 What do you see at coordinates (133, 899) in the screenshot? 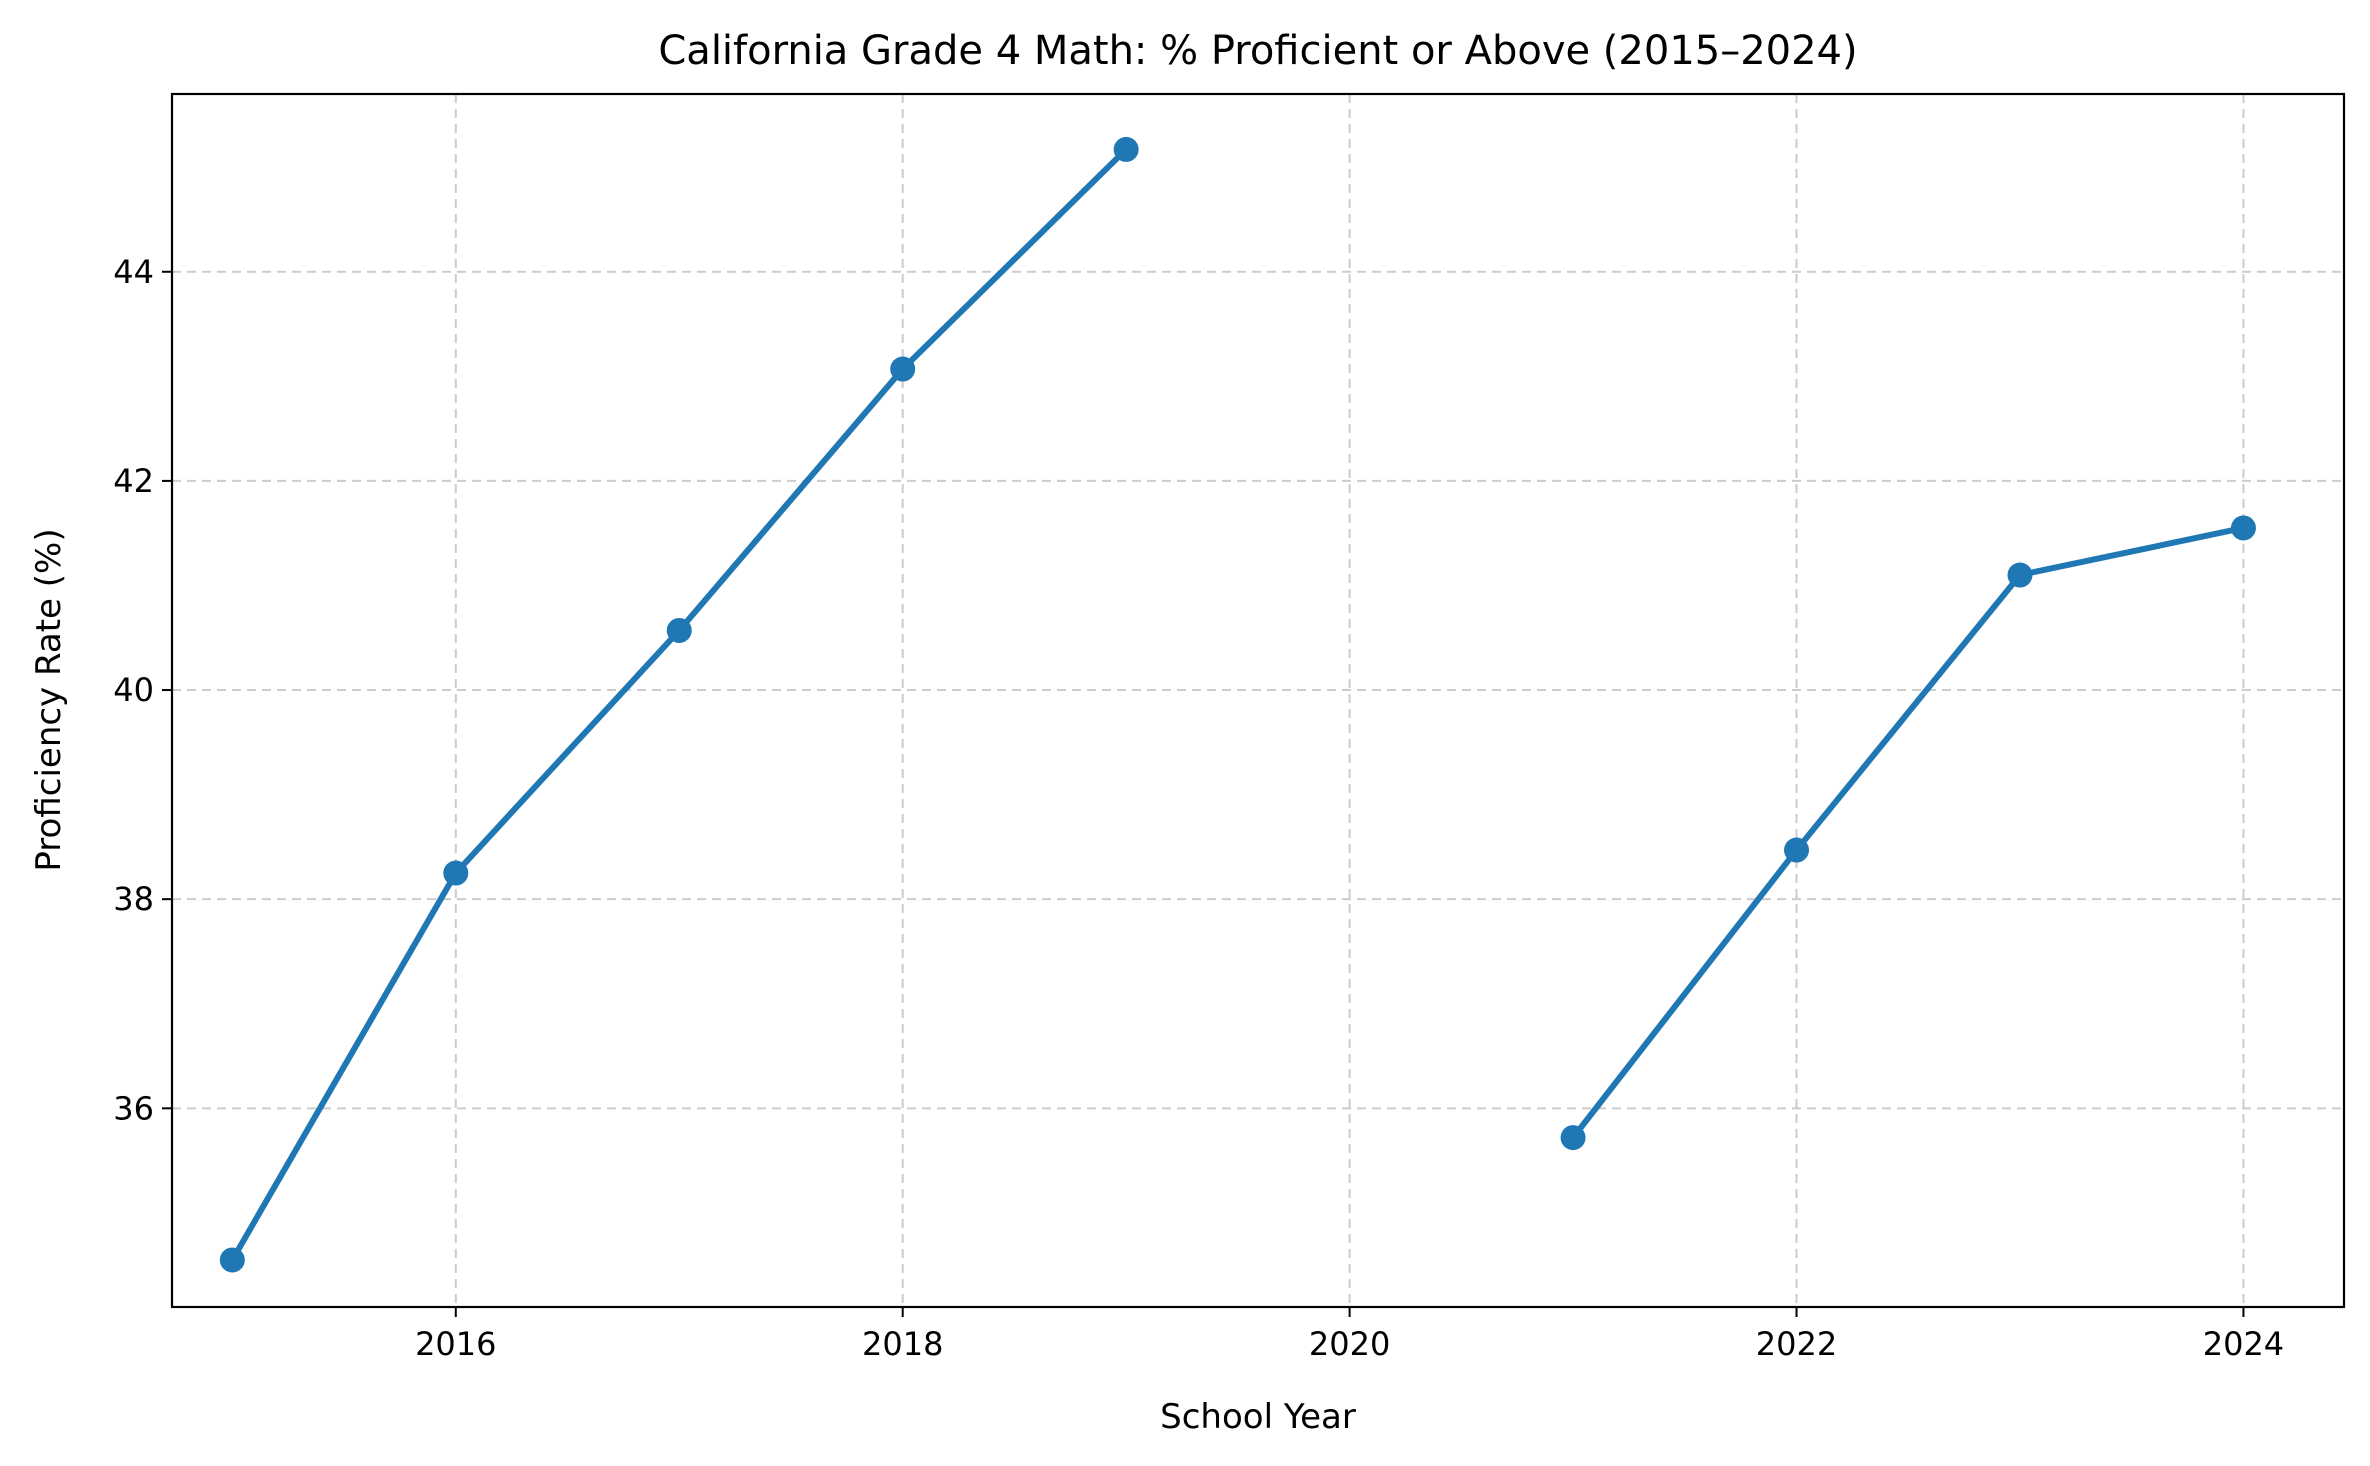
I see `y-tick-label: 38` at bounding box center [133, 899].